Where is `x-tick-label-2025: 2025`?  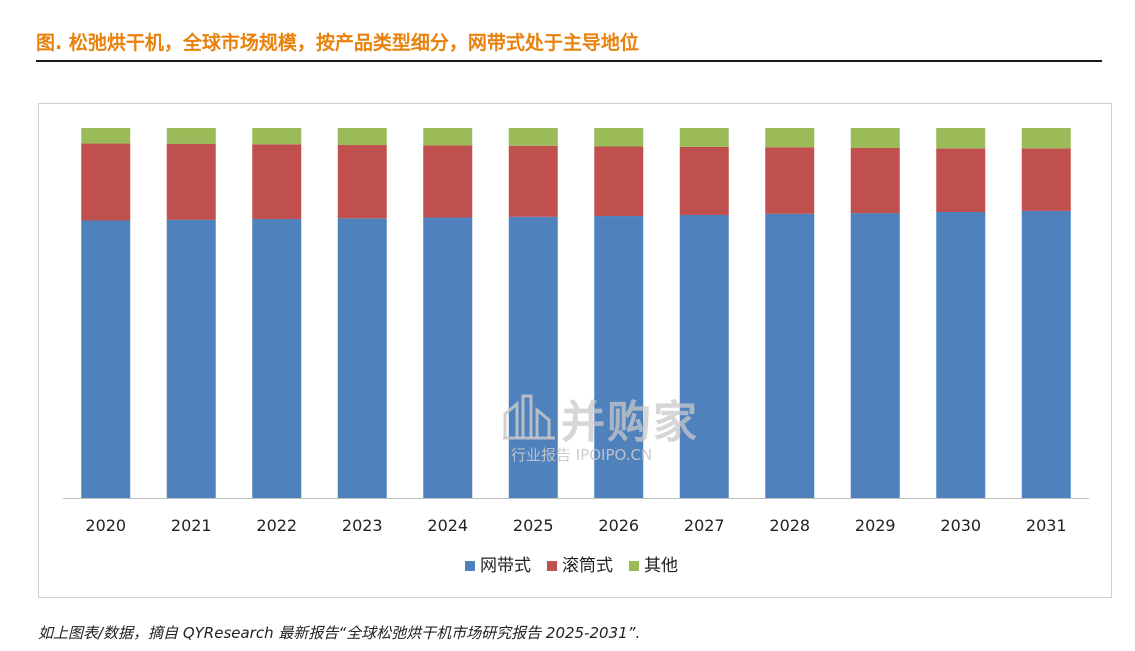 x-tick-label-2025: 2025 is located at coordinates (533, 525).